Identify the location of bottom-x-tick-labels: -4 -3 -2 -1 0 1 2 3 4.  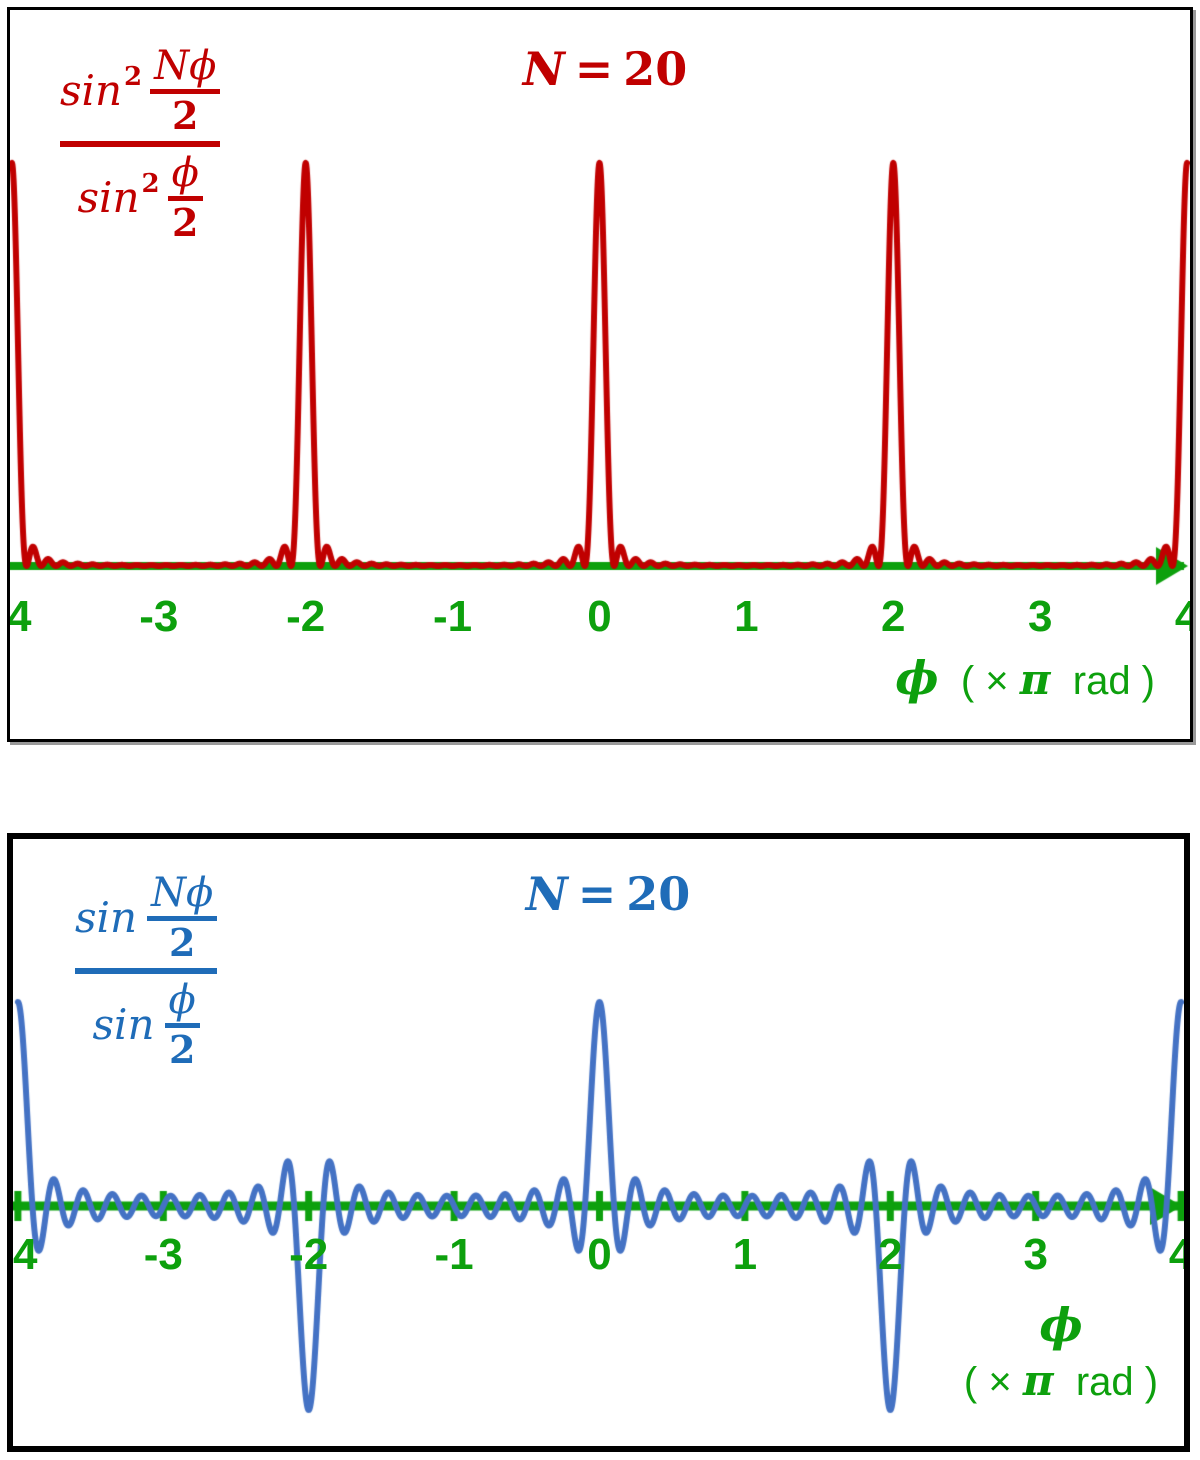
(598, 1263).